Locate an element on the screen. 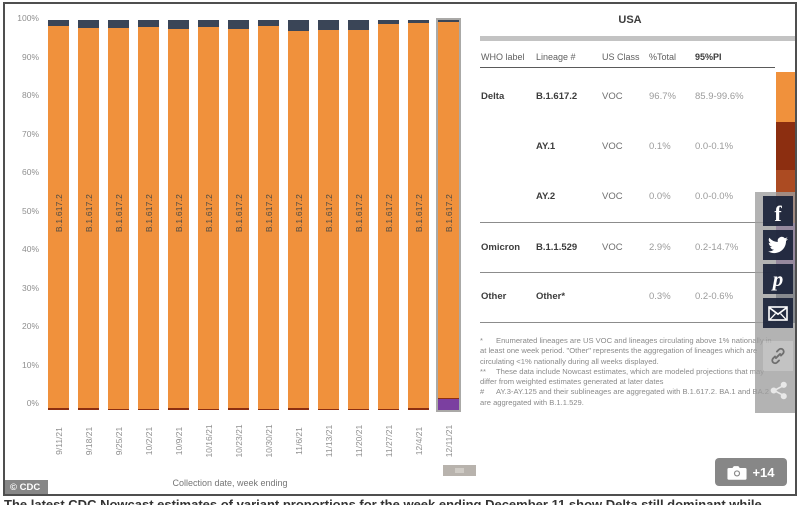 The image size is (800, 505). table-cell: 0.2-0.6% is located at coordinates (714, 296).